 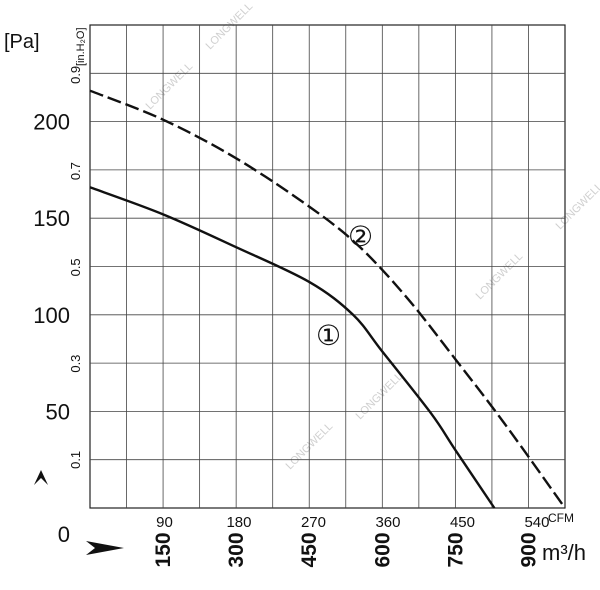 I want to click on x-primary-tick-label: 600, so click(x=382, y=549).